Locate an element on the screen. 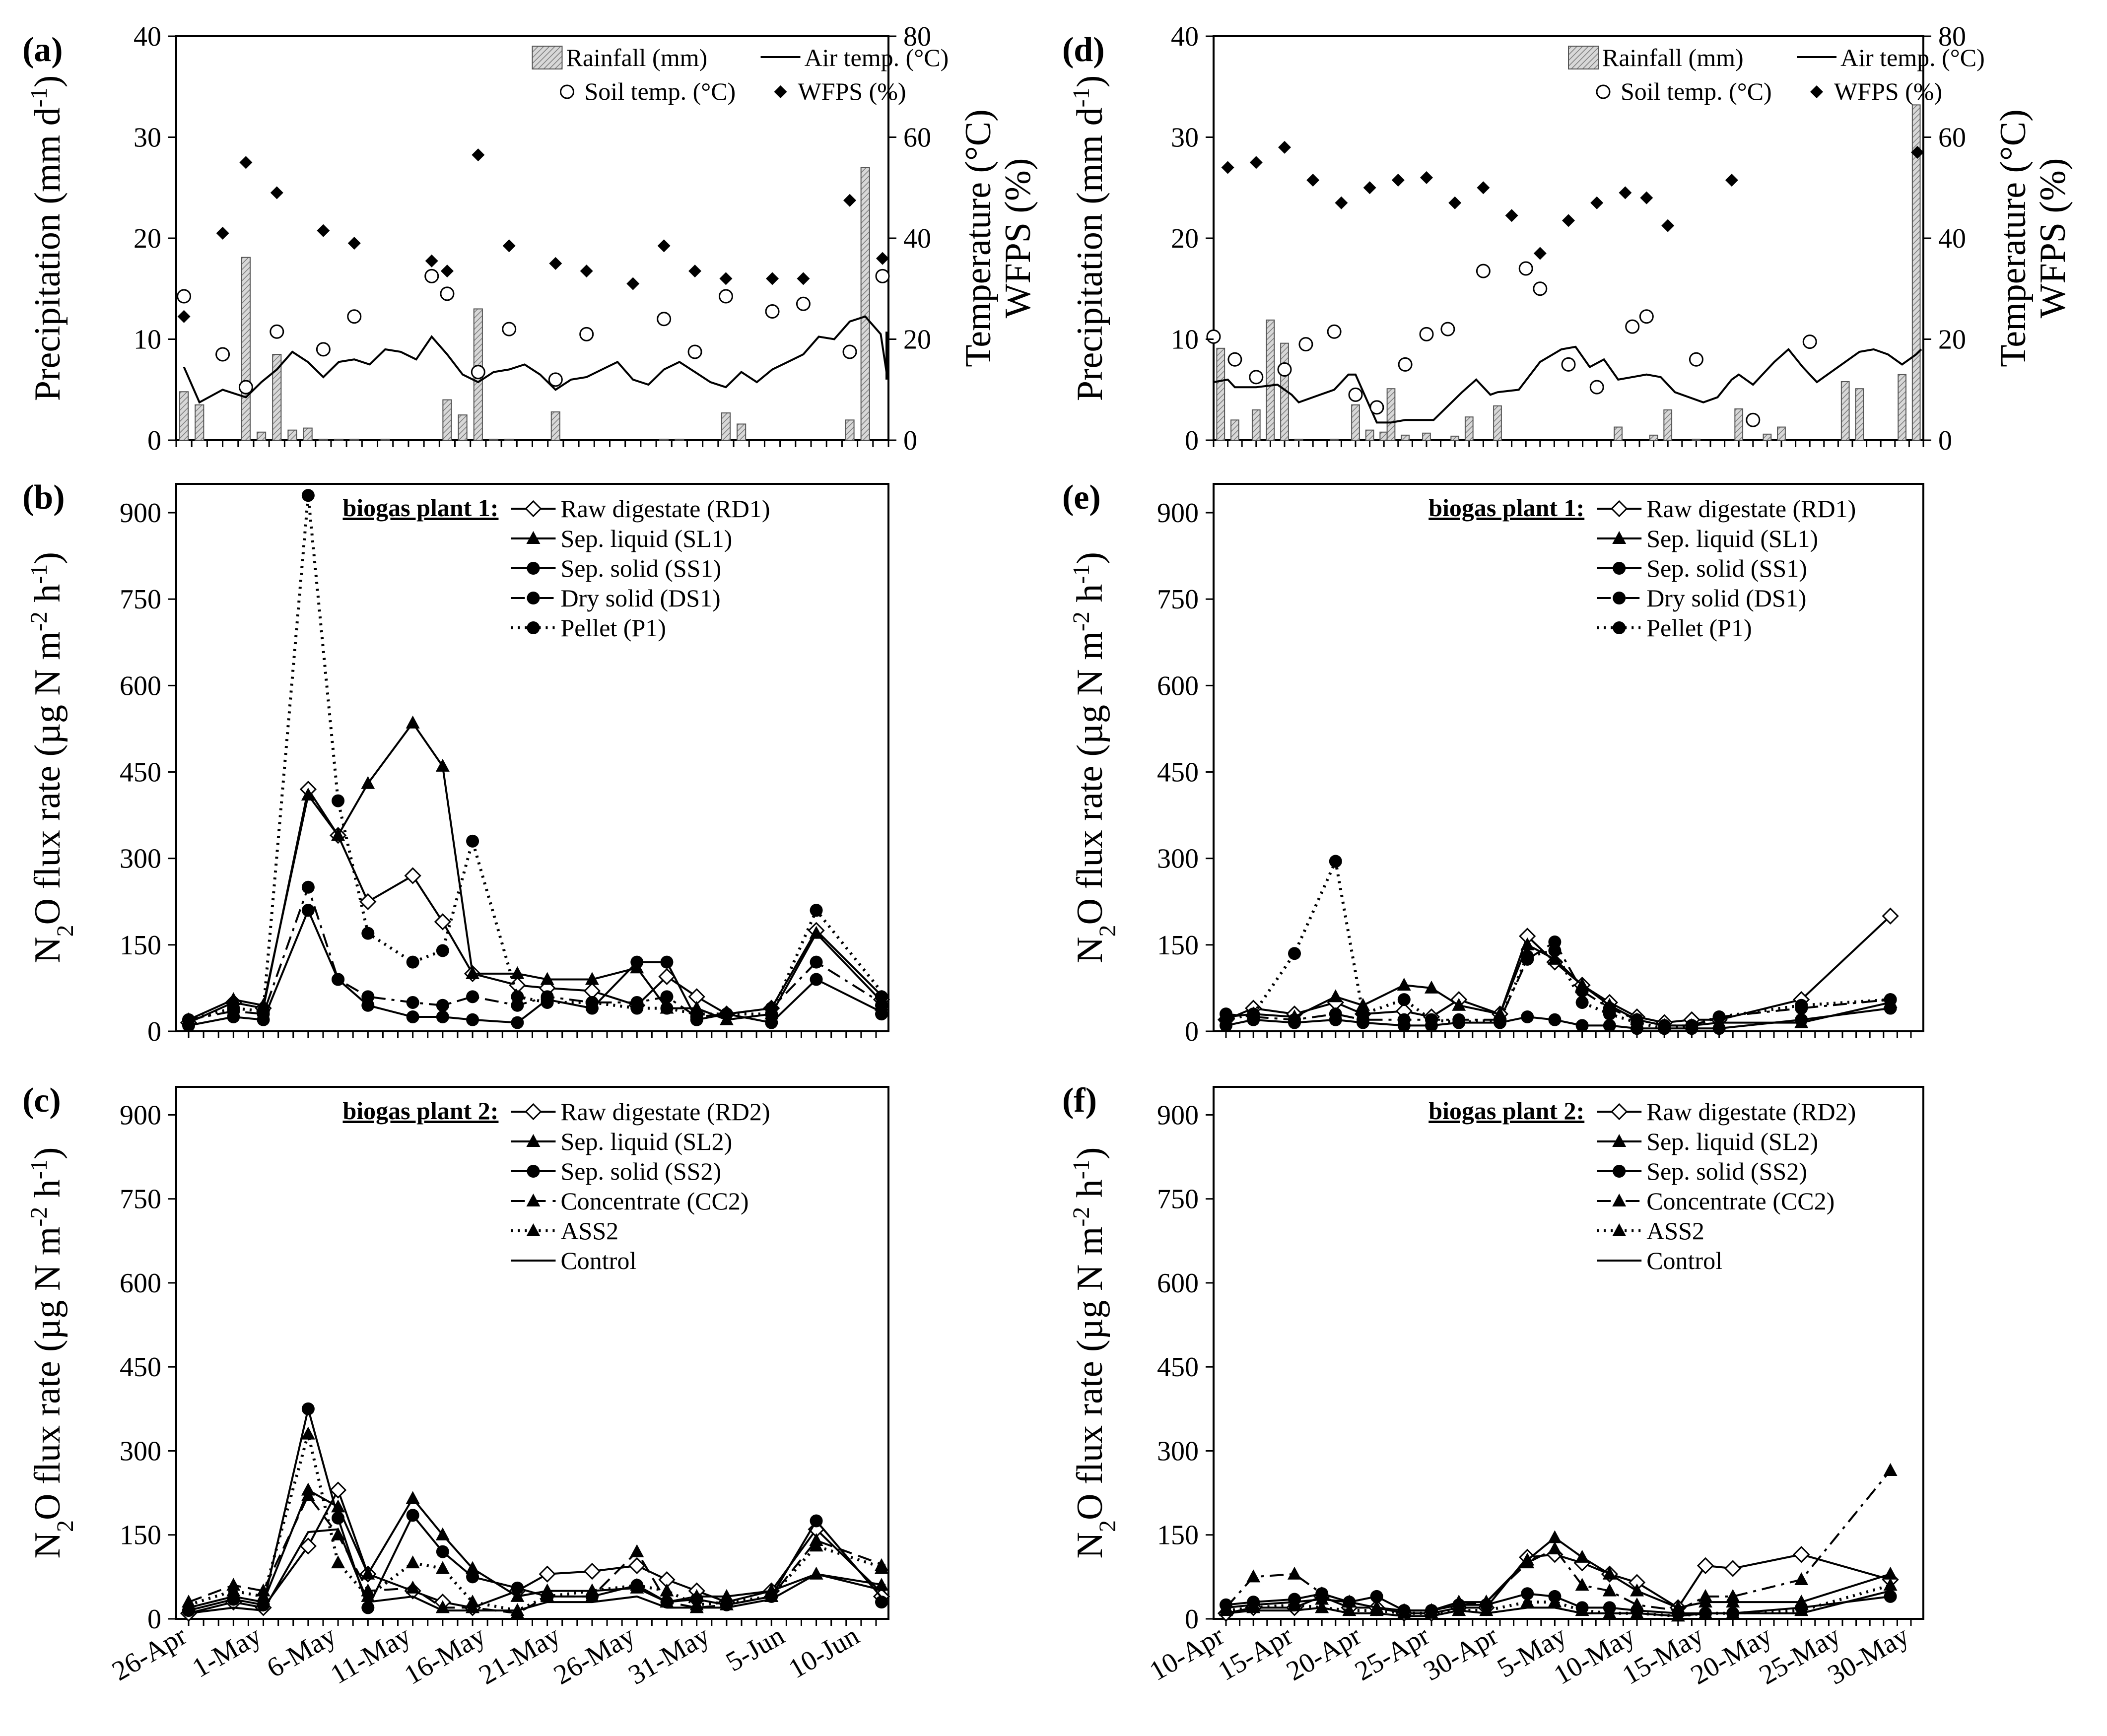 The height and width of the screenshot is (1736, 2107). y-tick-label: 600 is located at coordinates (1178, 685).